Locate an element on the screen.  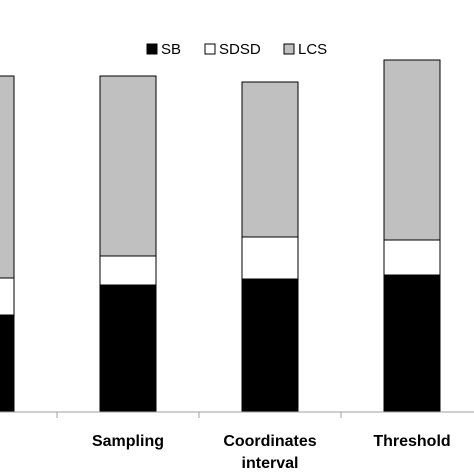
x-tick-label-3: Threshold is located at coordinates (411, 441).